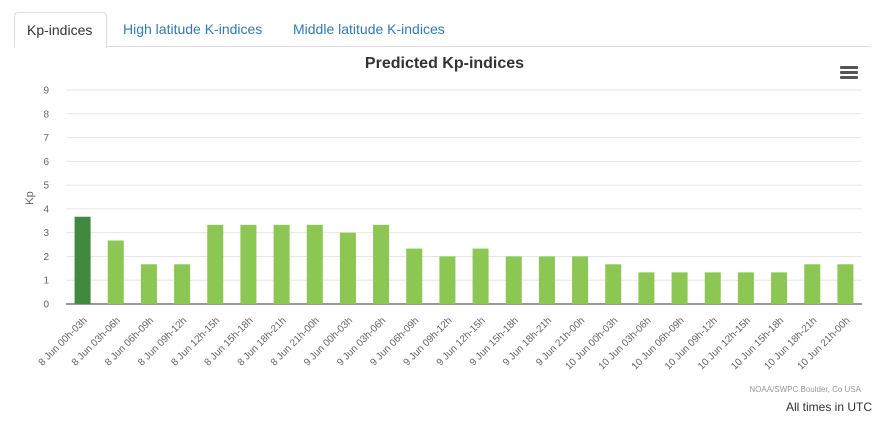  Describe the element at coordinates (828, 407) in the screenshot. I see `timezone-note: All times in UTC` at that location.